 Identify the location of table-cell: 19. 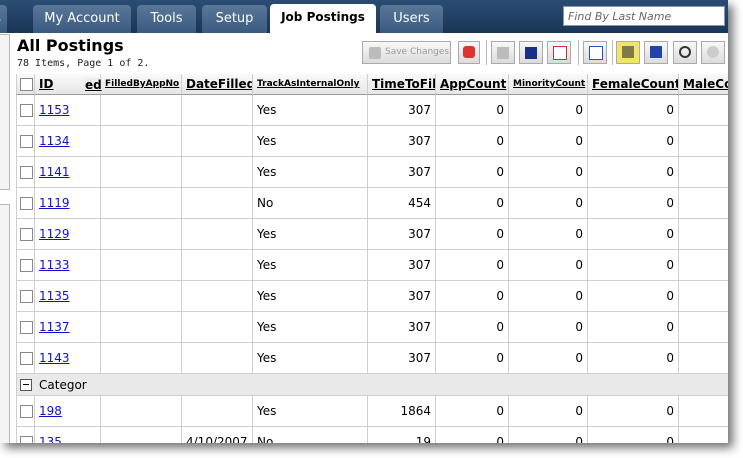
(402, 435).